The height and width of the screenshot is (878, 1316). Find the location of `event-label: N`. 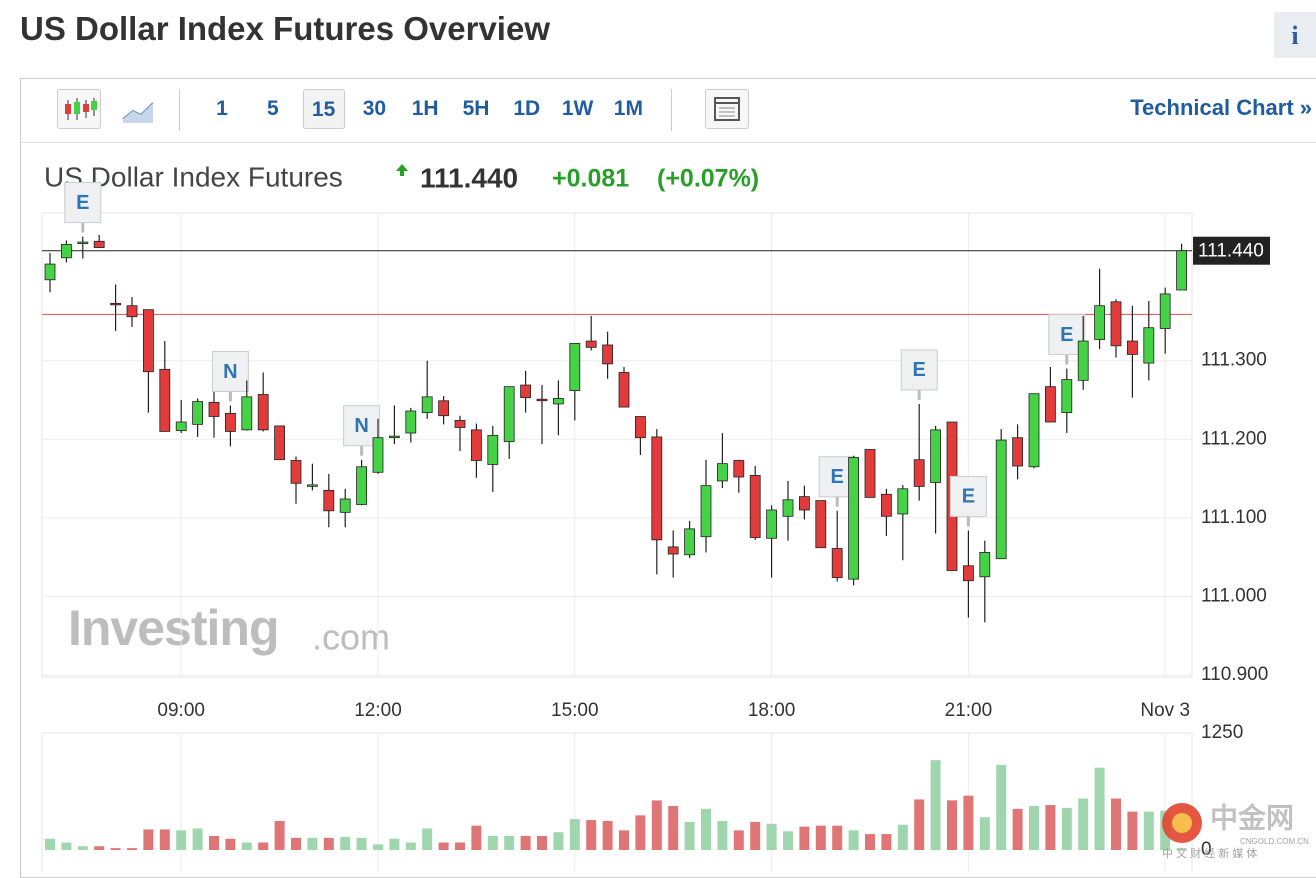

event-label: N is located at coordinates (230, 372).